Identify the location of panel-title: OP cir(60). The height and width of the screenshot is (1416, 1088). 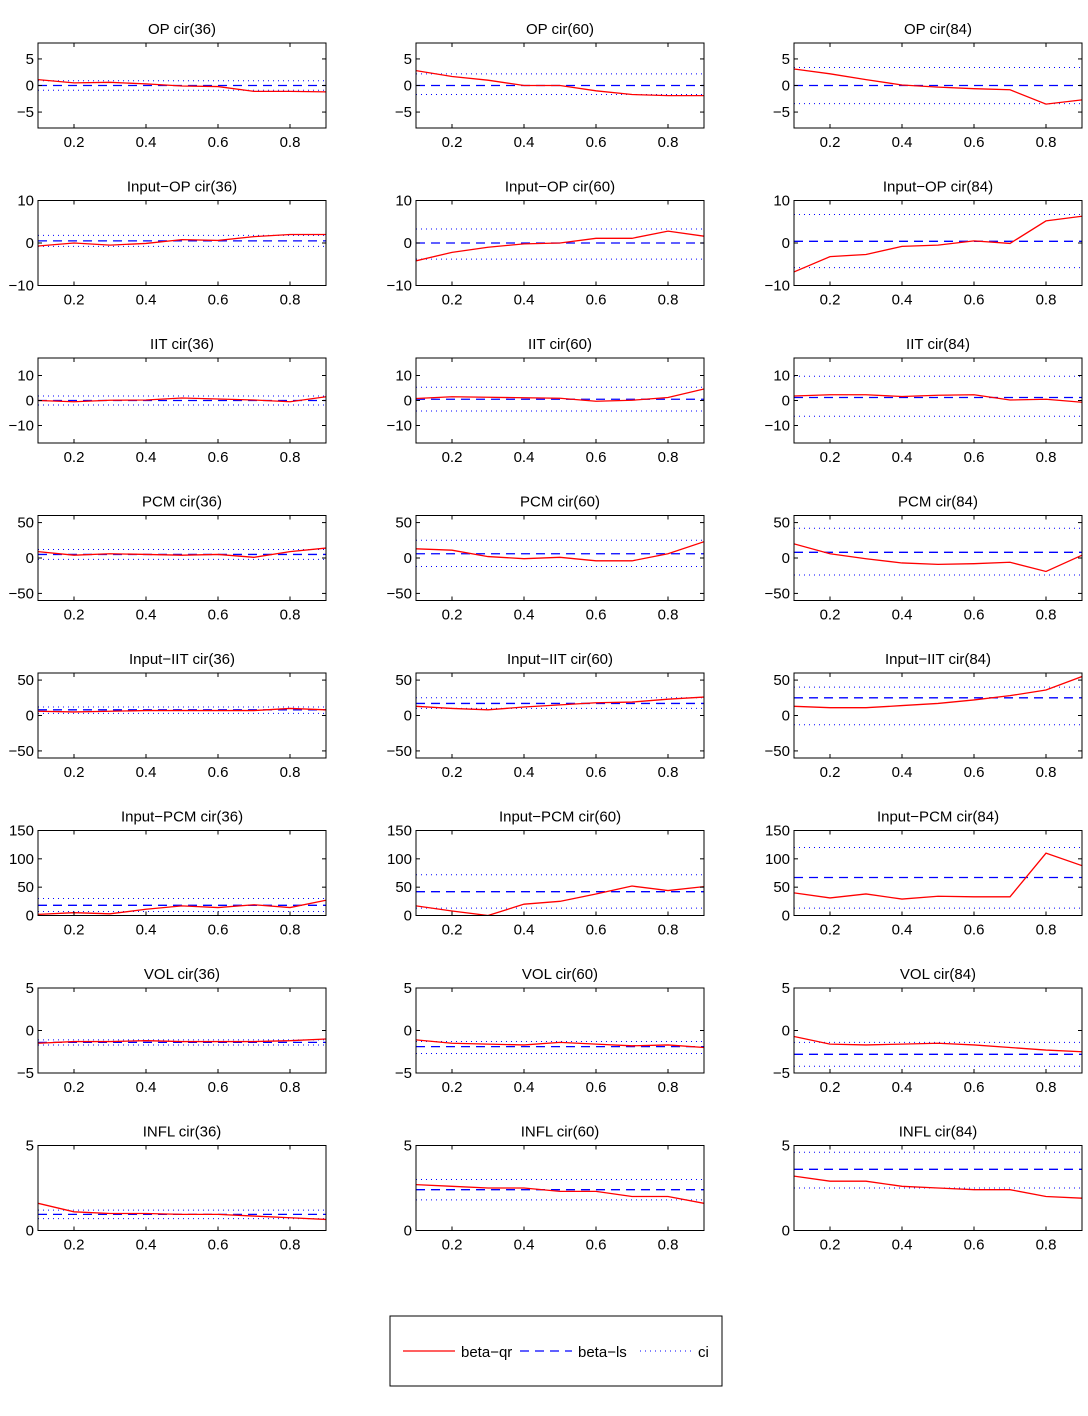
(560, 29).